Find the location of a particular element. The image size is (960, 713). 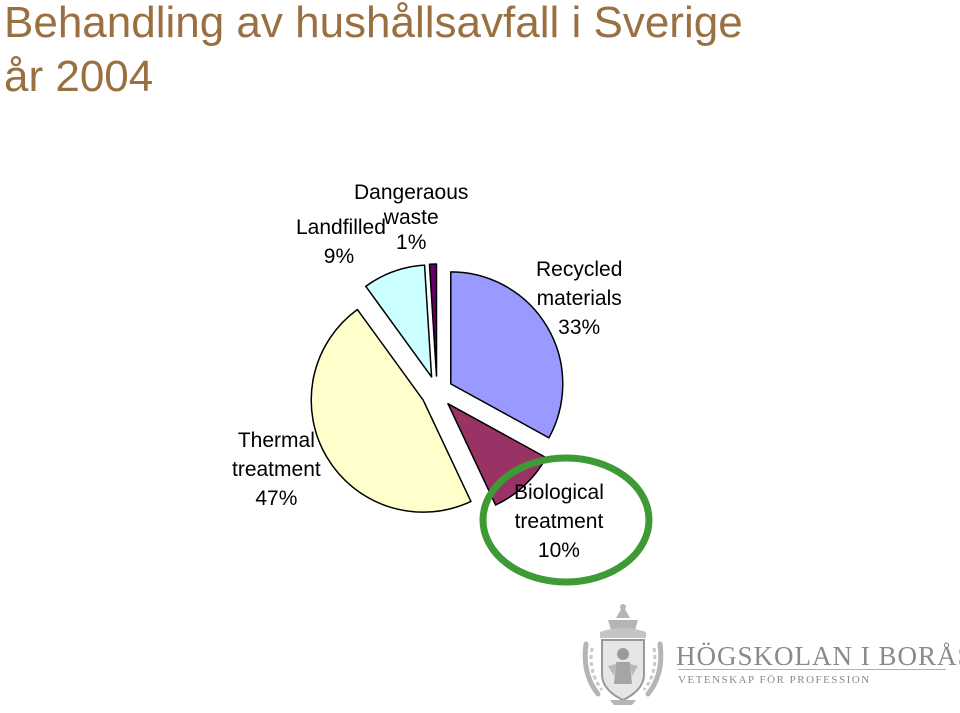

label-thermal-treatment: Thermal treatment 47% is located at coordinates (276, 469).